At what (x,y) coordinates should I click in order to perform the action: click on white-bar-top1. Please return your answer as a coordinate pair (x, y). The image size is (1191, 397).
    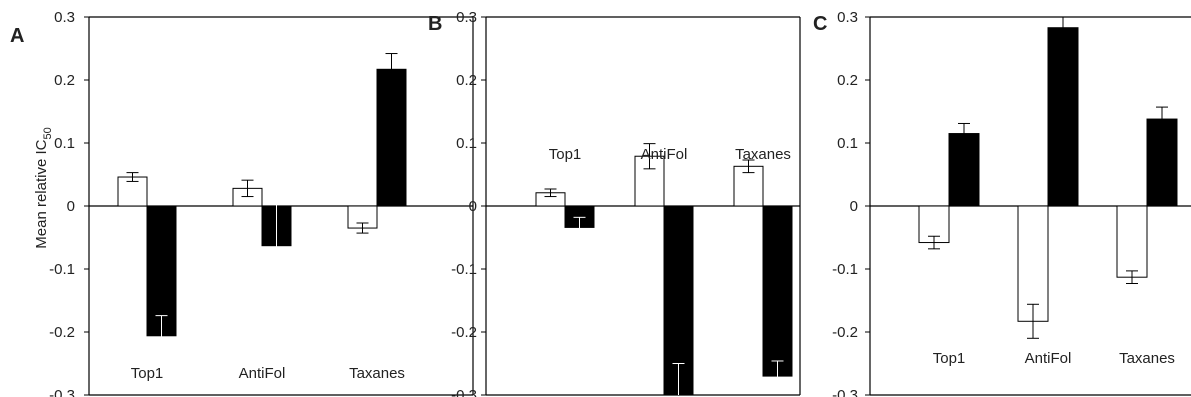
    Looking at the image, I should click on (934, 224).